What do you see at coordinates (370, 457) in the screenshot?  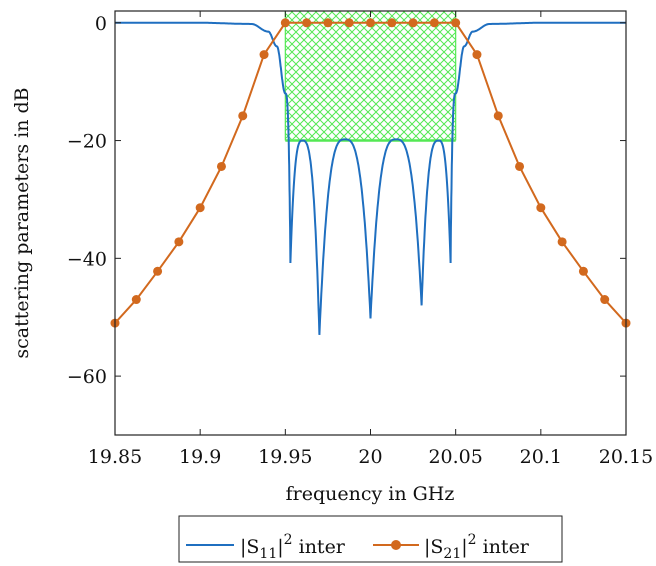 I see `x-tick-label: 20` at bounding box center [370, 457].